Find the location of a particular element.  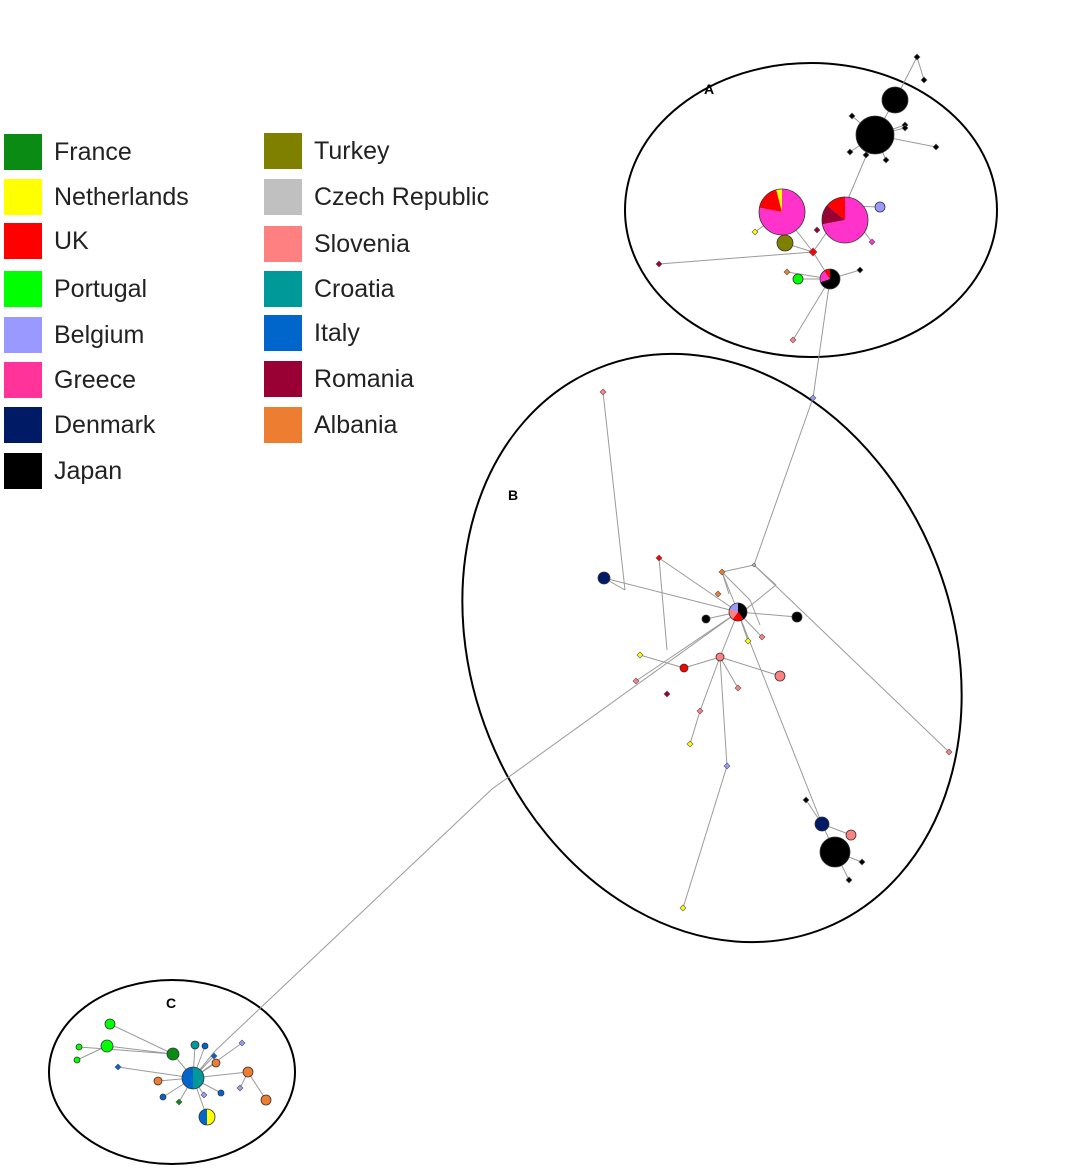

cluster-c-outline is located at coordinates (172, 1072).